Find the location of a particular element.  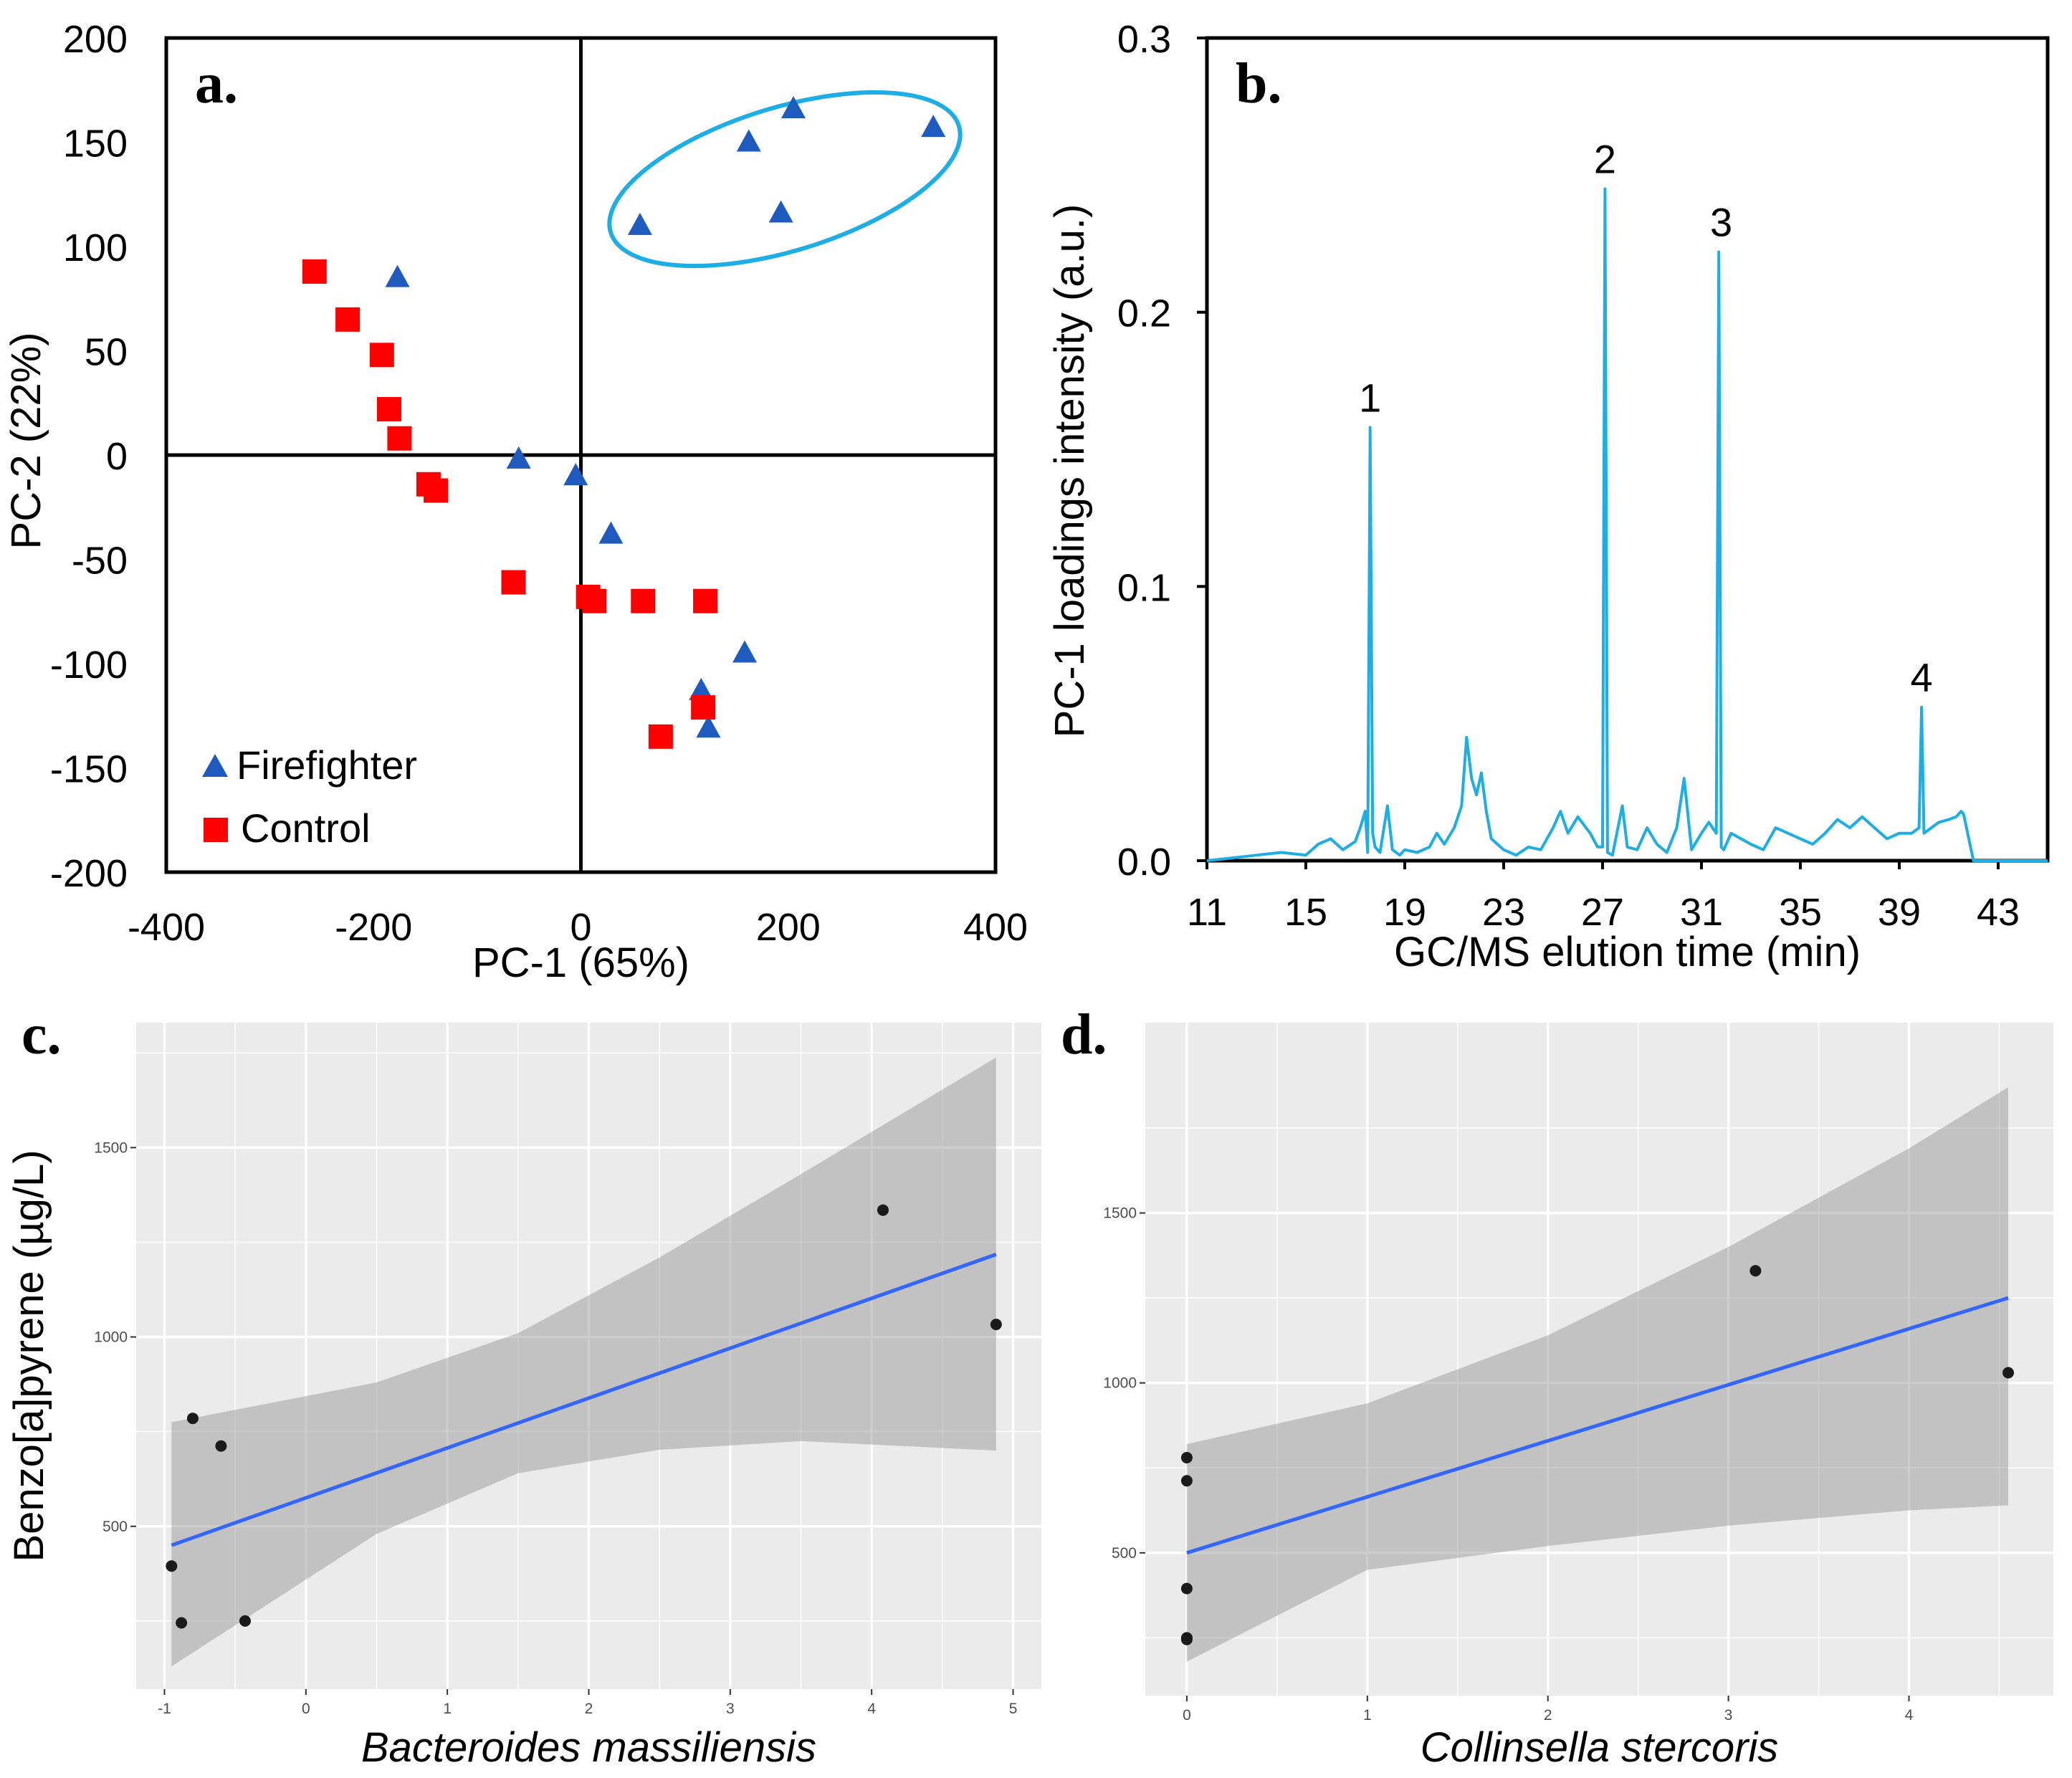

x-tick-label: -1 is located at coordinates (164, 1709).